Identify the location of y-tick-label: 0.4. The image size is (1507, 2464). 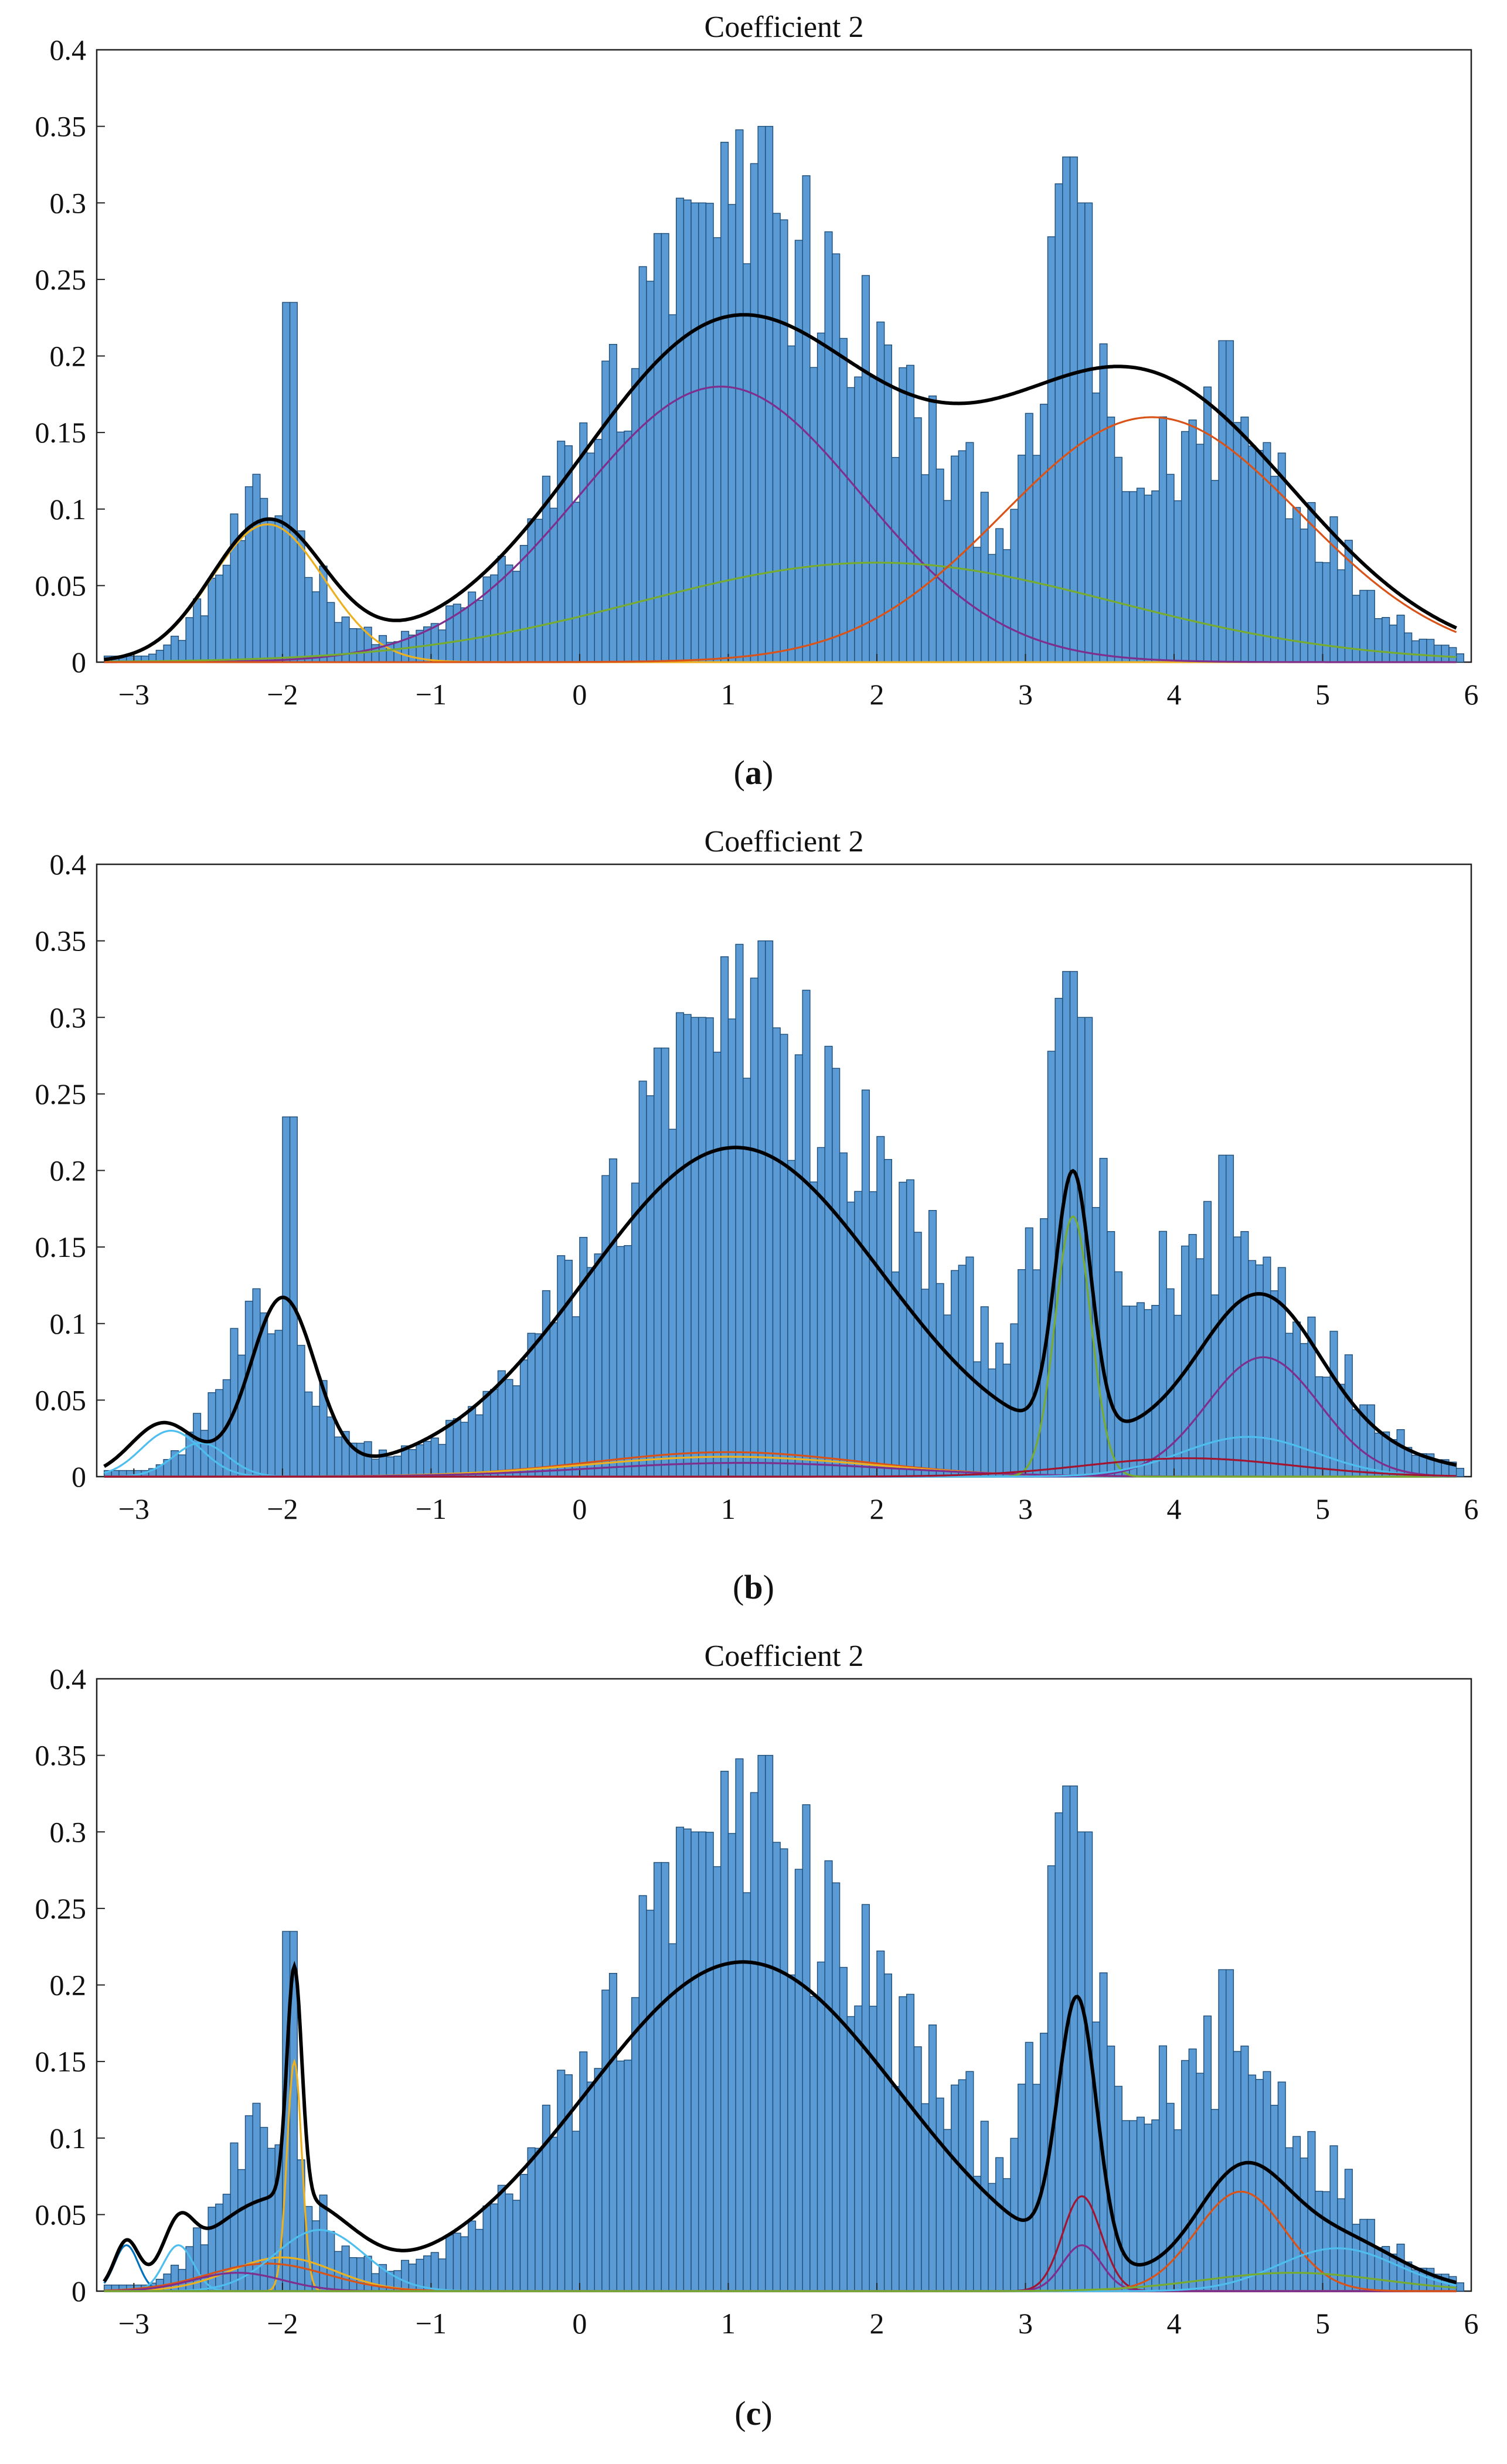
(68, 1679).